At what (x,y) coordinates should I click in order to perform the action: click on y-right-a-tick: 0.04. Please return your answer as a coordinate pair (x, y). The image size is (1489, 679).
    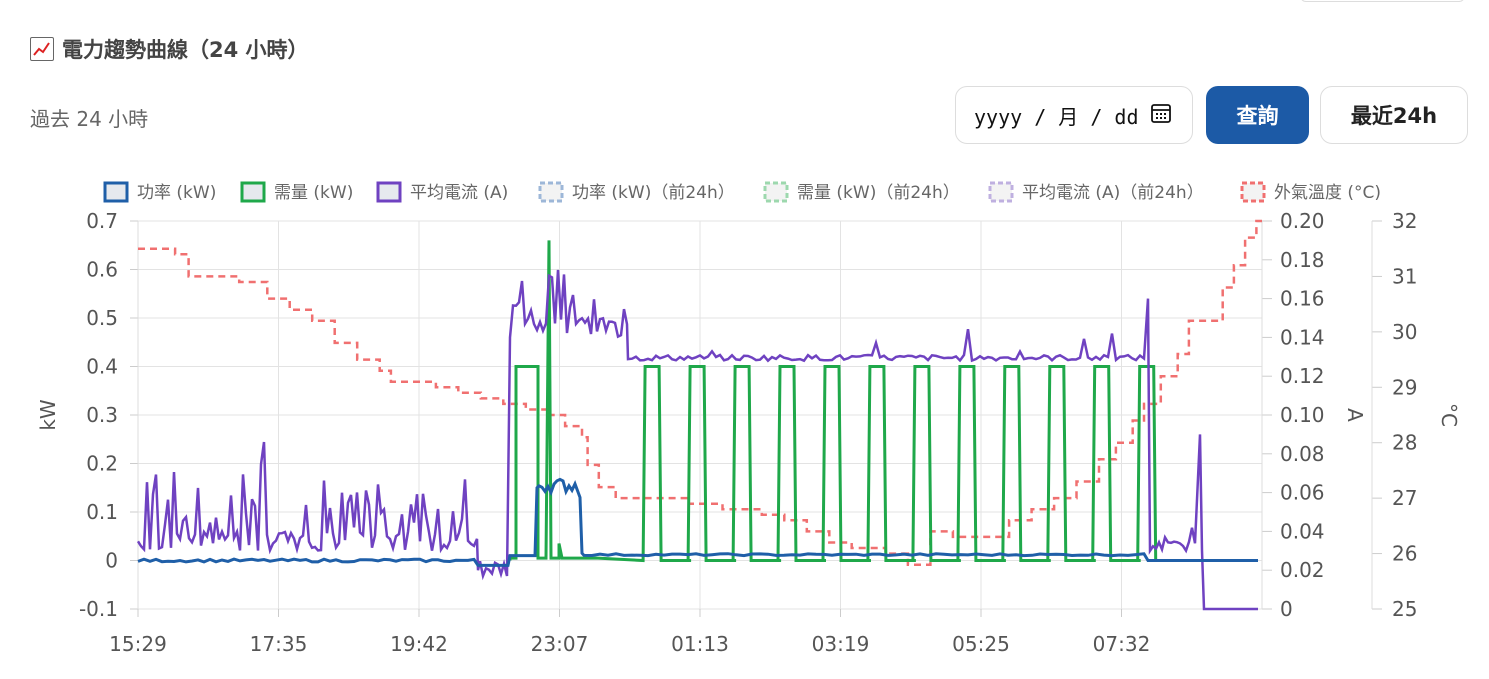
    Looking at the image, I should click on (1302, 531).